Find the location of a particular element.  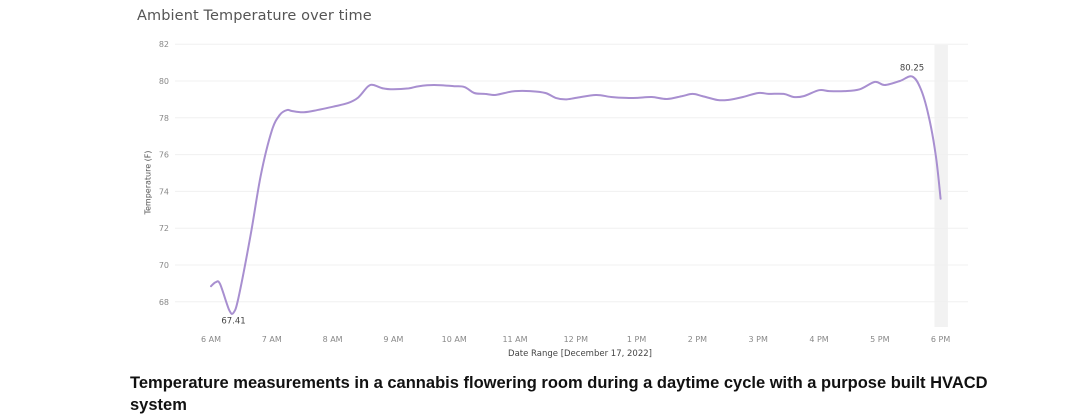

x-tick-label: 6 PM is located at coordinates (940, 339).